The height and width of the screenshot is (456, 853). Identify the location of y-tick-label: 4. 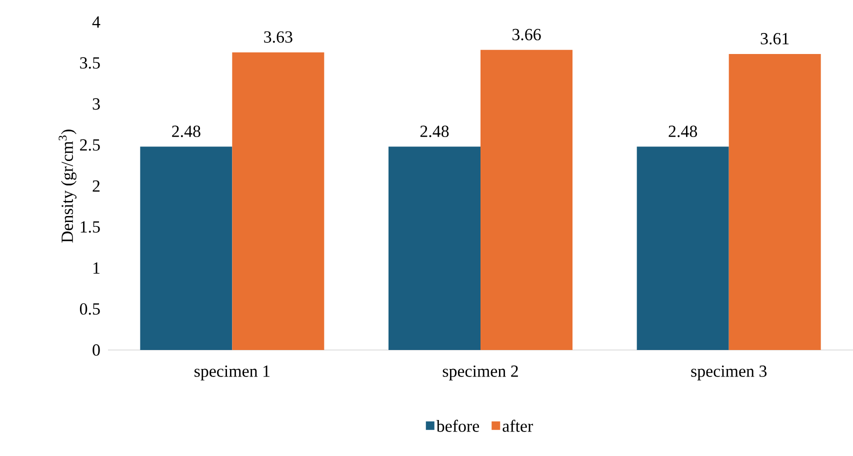
(96, 22).